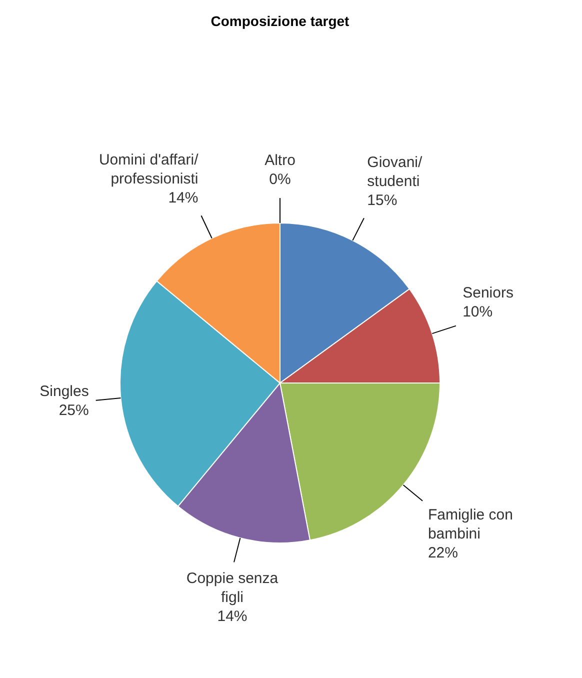 This screenshot has height=678, width=582. Describe the element at coordinates (149, 169) in the screenshot. I see `slice-label: Uomini d'affari/ professionisti` at that location.